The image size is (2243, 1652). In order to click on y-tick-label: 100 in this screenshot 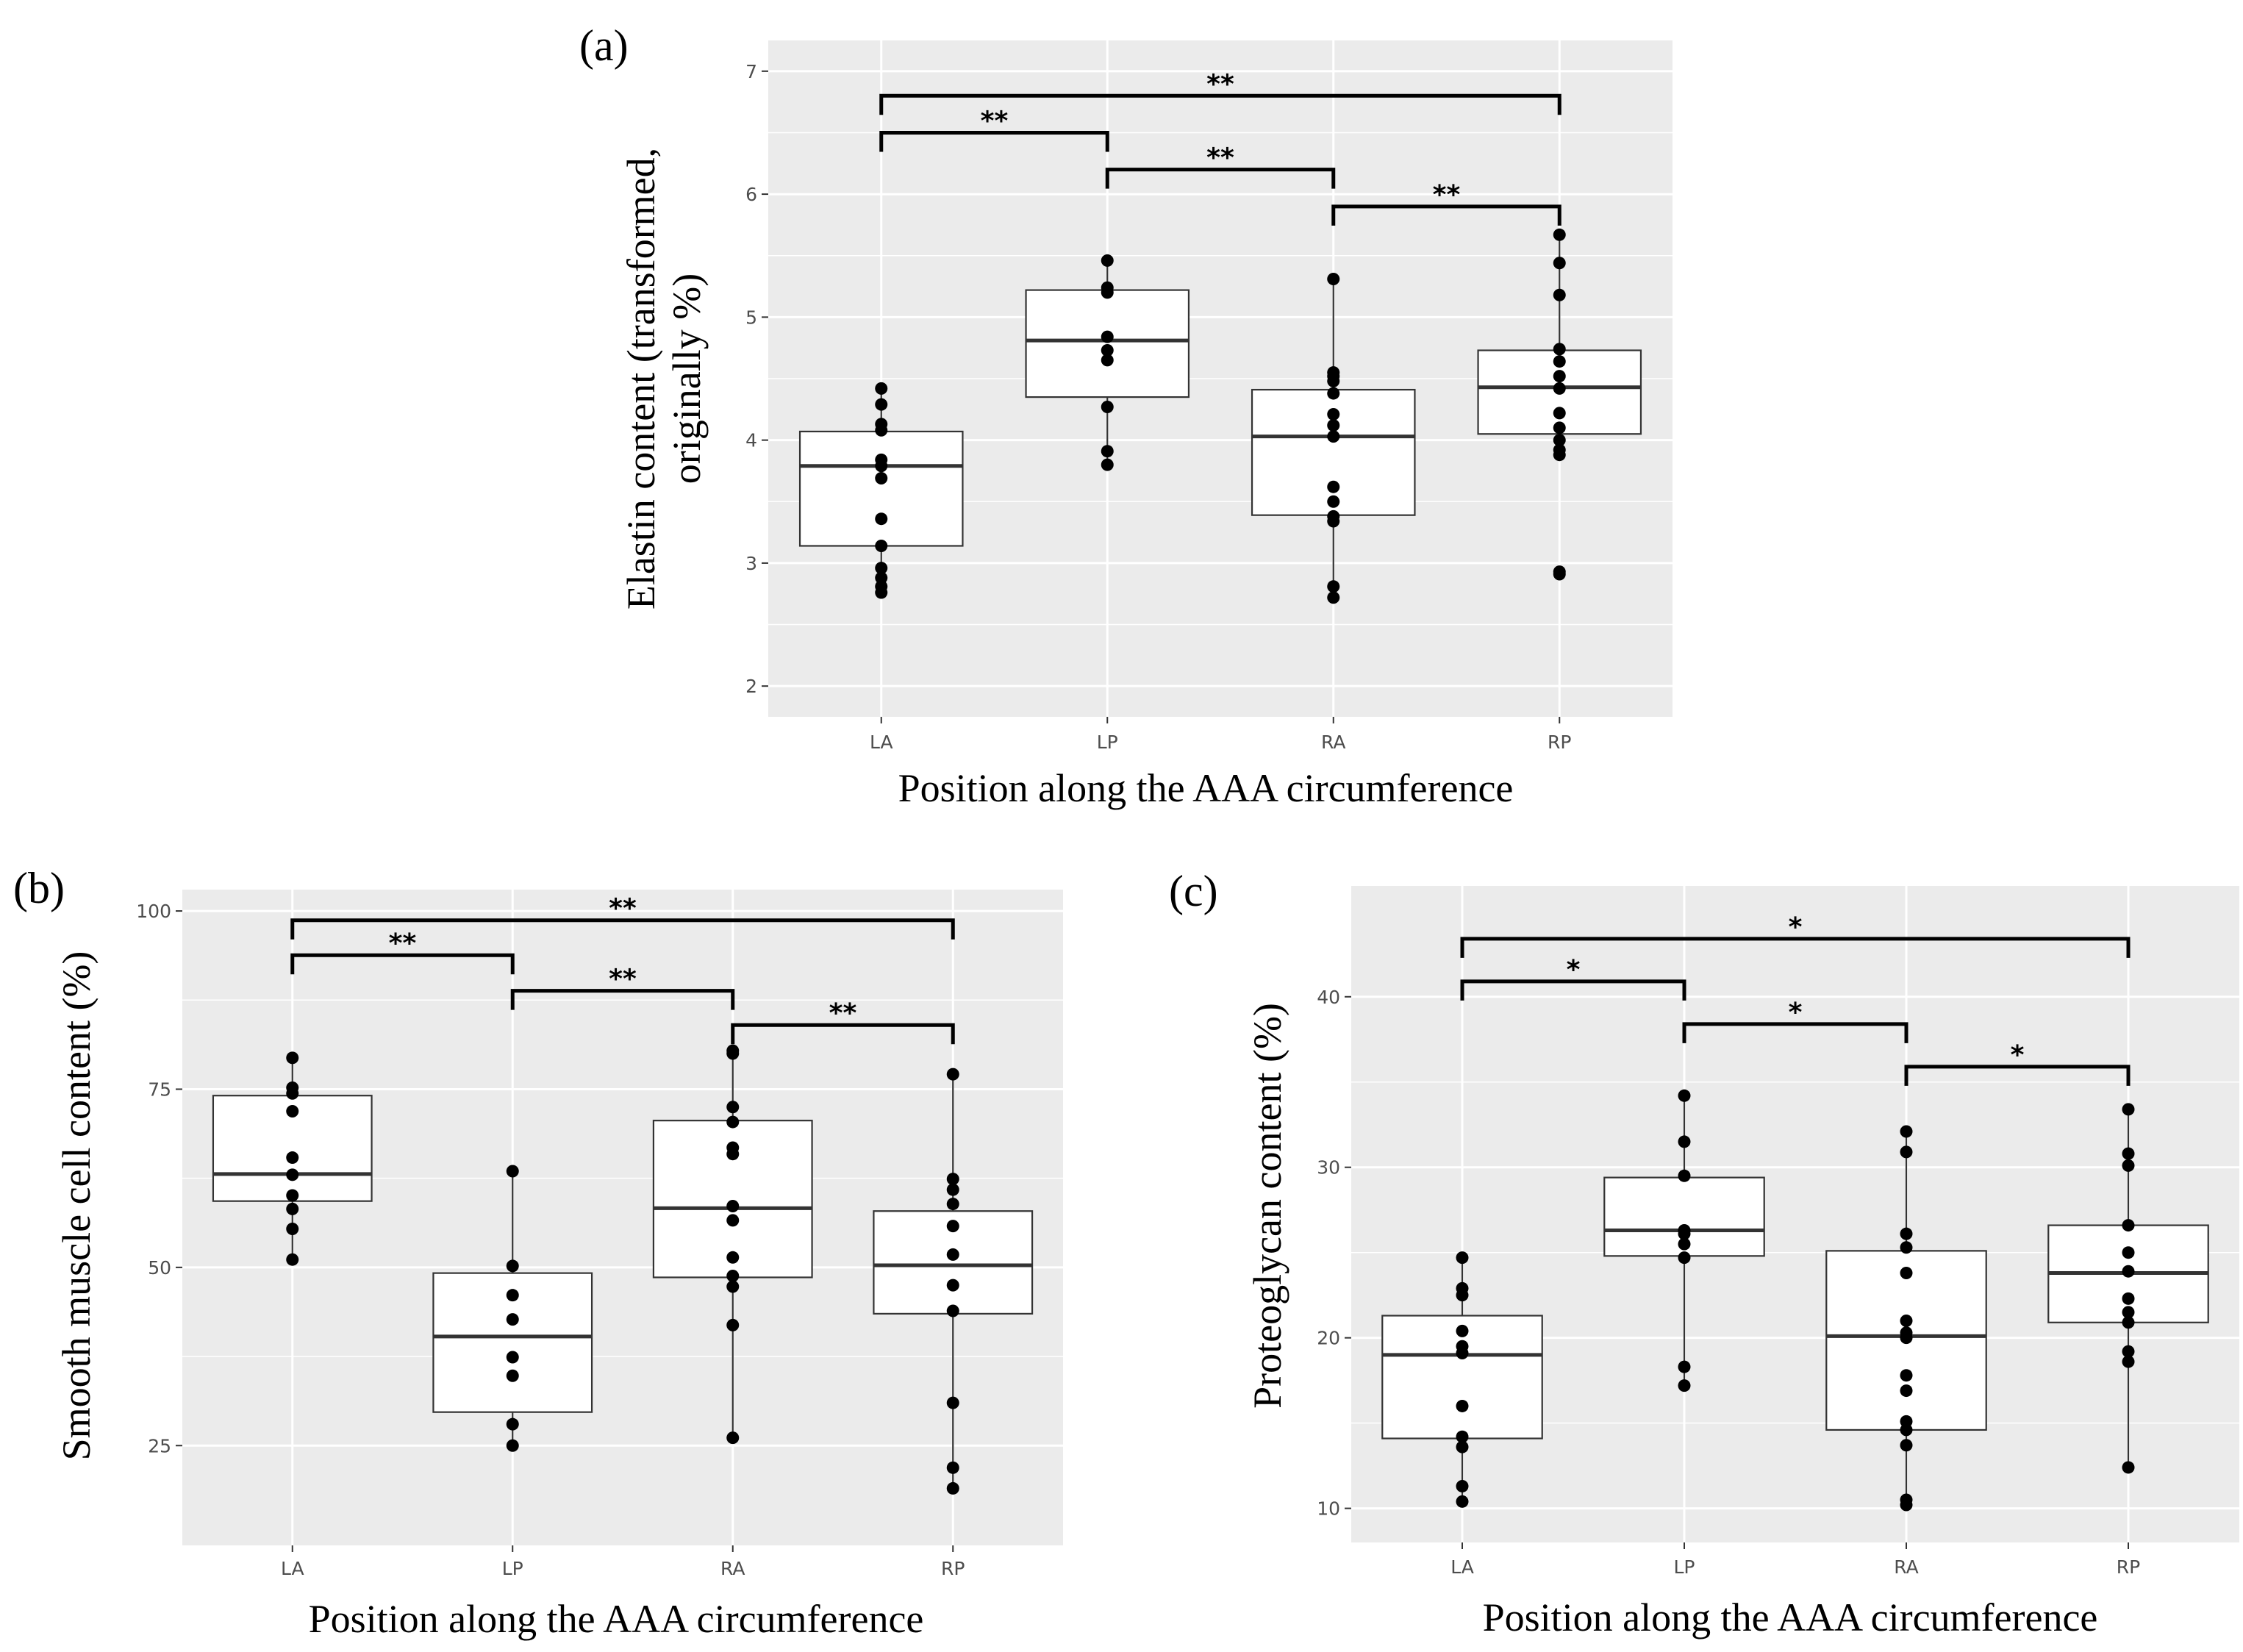, I will do `click(154, 911)`.